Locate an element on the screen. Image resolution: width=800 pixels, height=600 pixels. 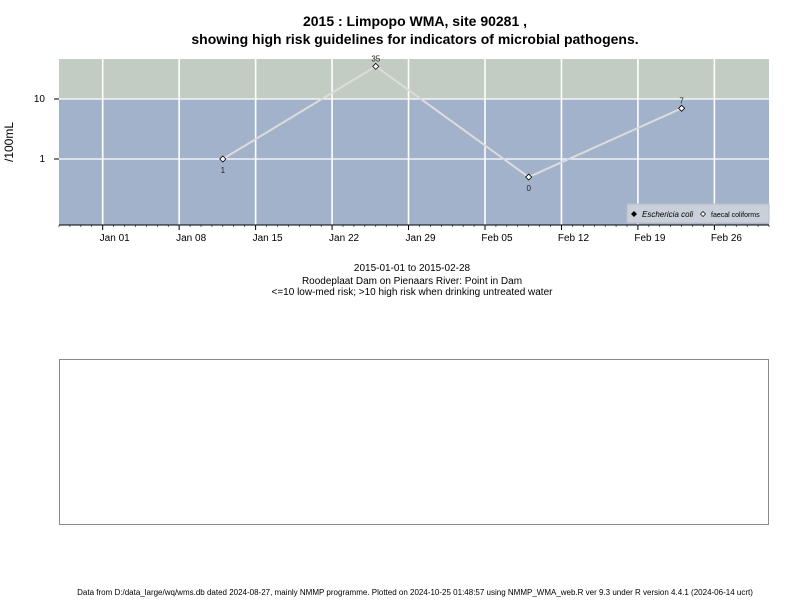
high-risk-band is located at coordinates (414, 79).